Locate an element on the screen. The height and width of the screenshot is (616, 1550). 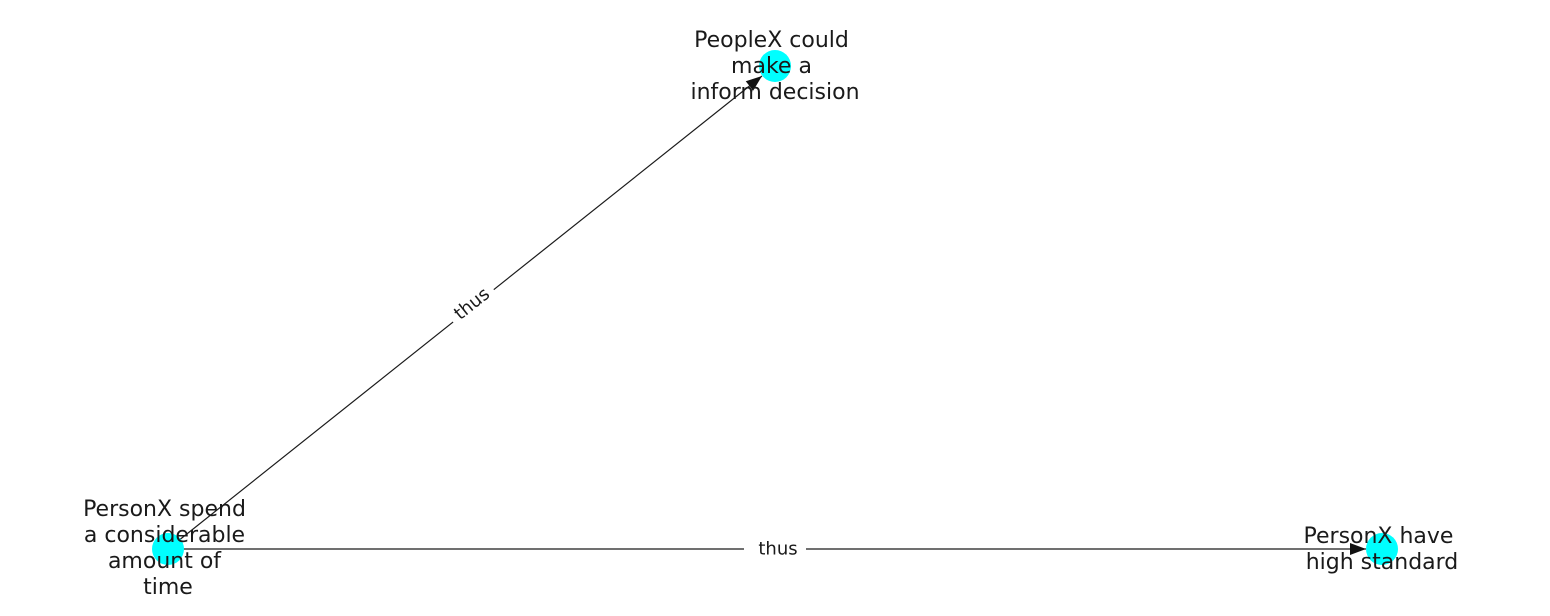
node-label-line: inform decision is located at coordinates (774, 92).